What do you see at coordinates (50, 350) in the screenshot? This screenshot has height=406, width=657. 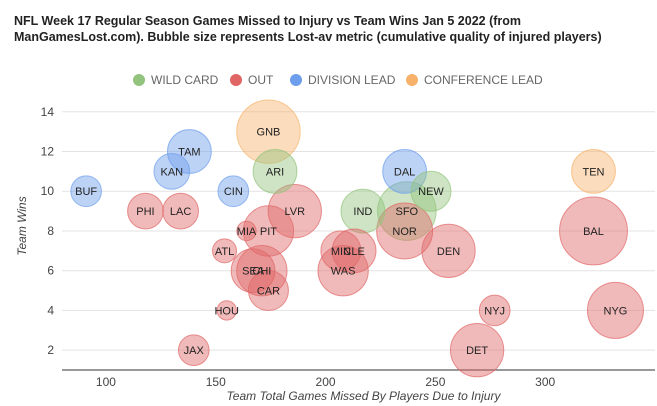 I see `y-tick-label: 2` at bounding box center [50, 350].